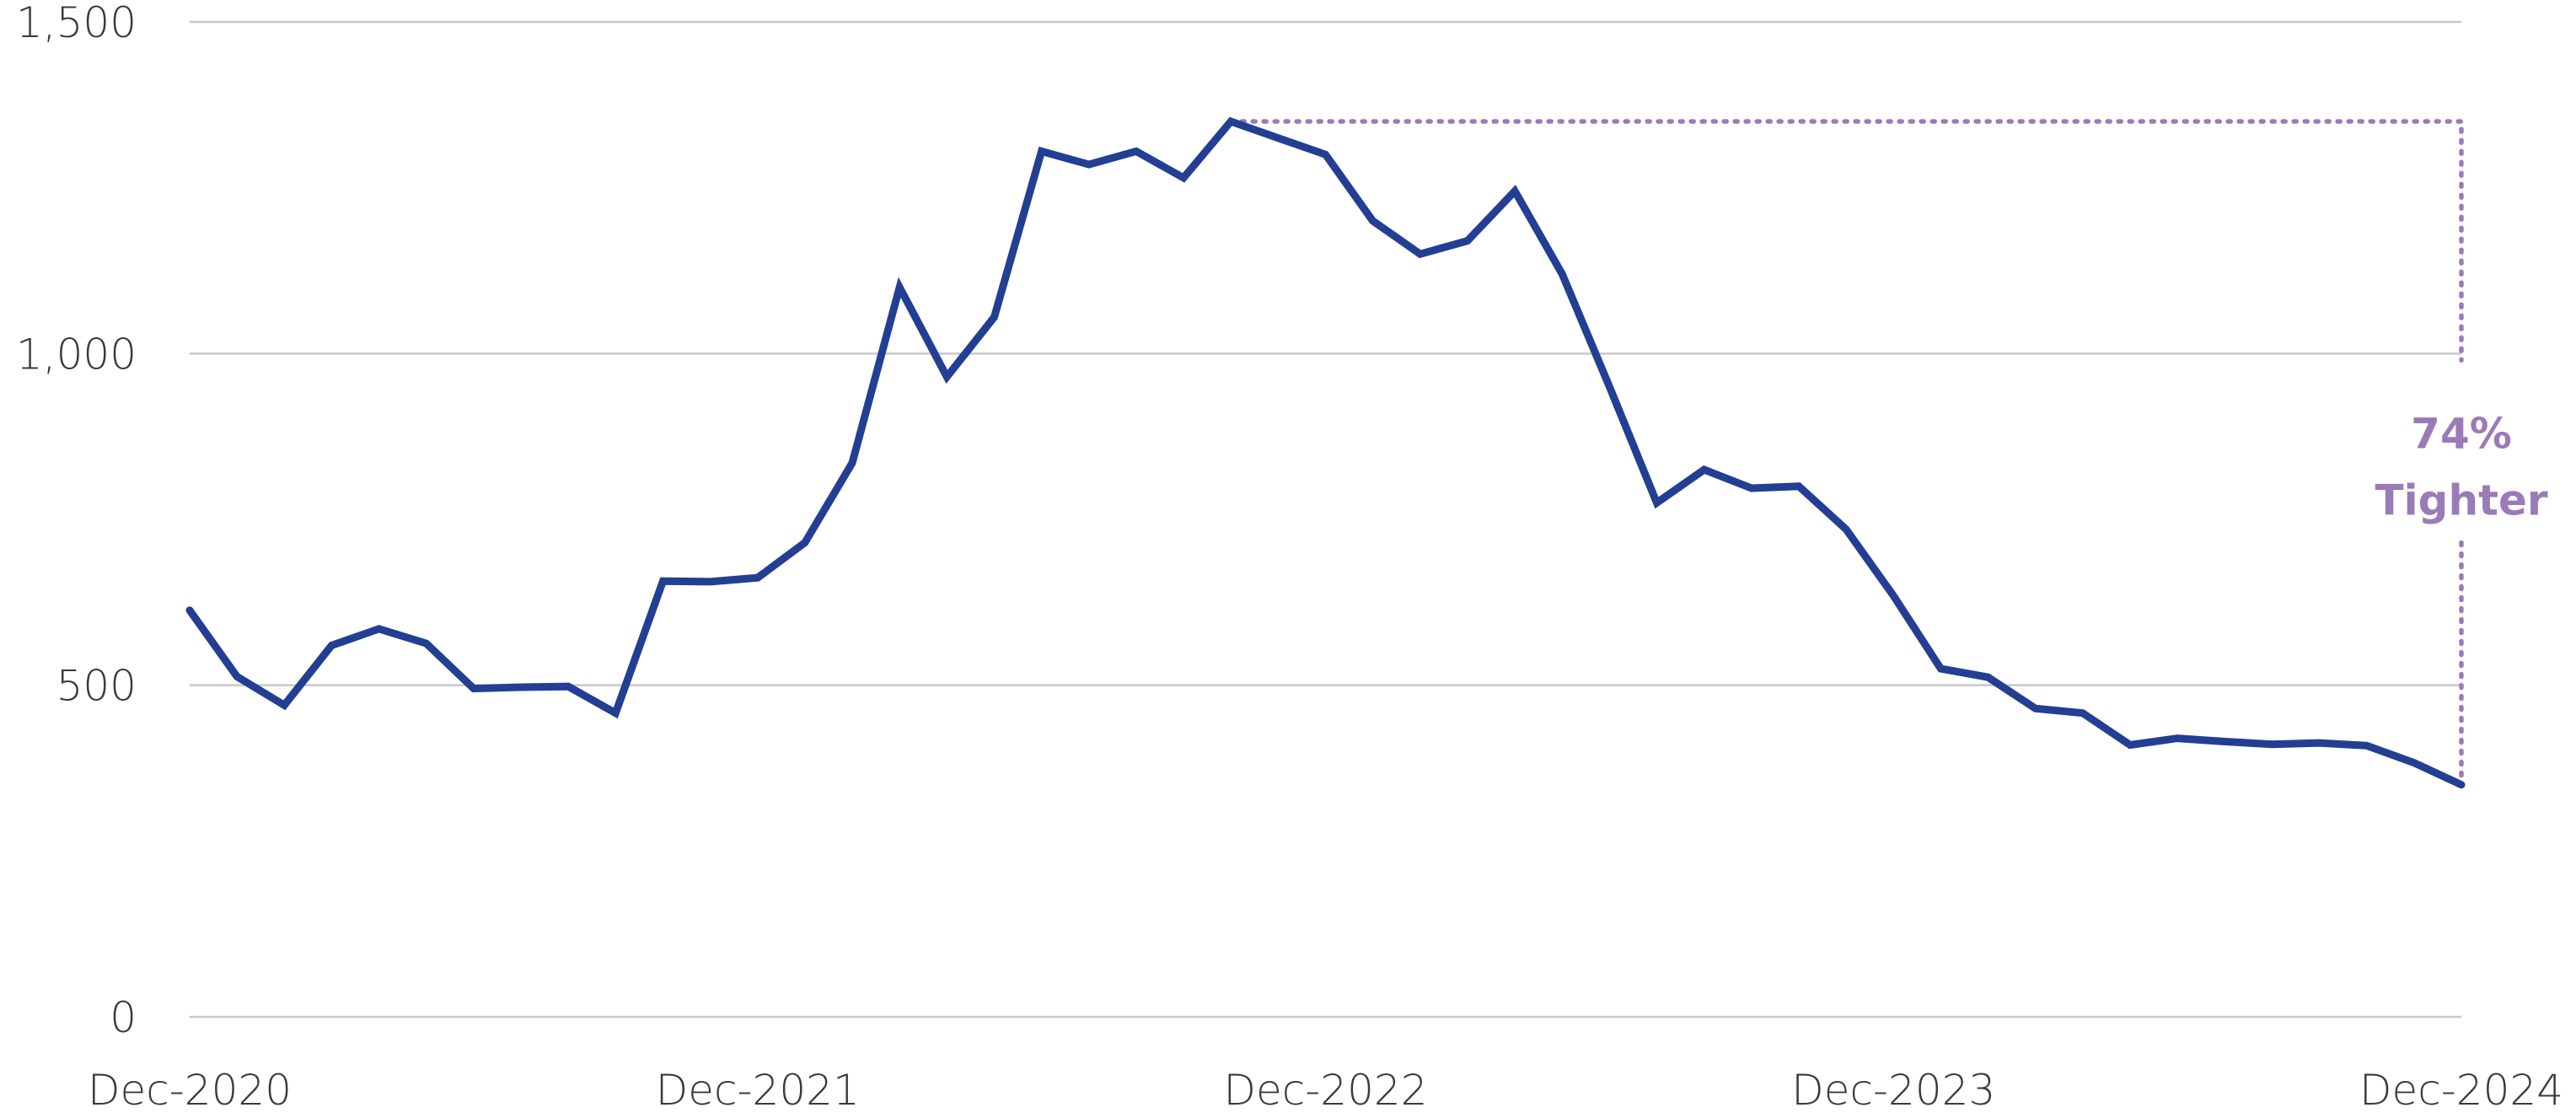 The height and width of the screenshot is (1113, 2576). What do you see at coordinates (2461, 500) in the screenshot?
I see `annotation-label-word: Tighter` at bounding box center [2461, 500].